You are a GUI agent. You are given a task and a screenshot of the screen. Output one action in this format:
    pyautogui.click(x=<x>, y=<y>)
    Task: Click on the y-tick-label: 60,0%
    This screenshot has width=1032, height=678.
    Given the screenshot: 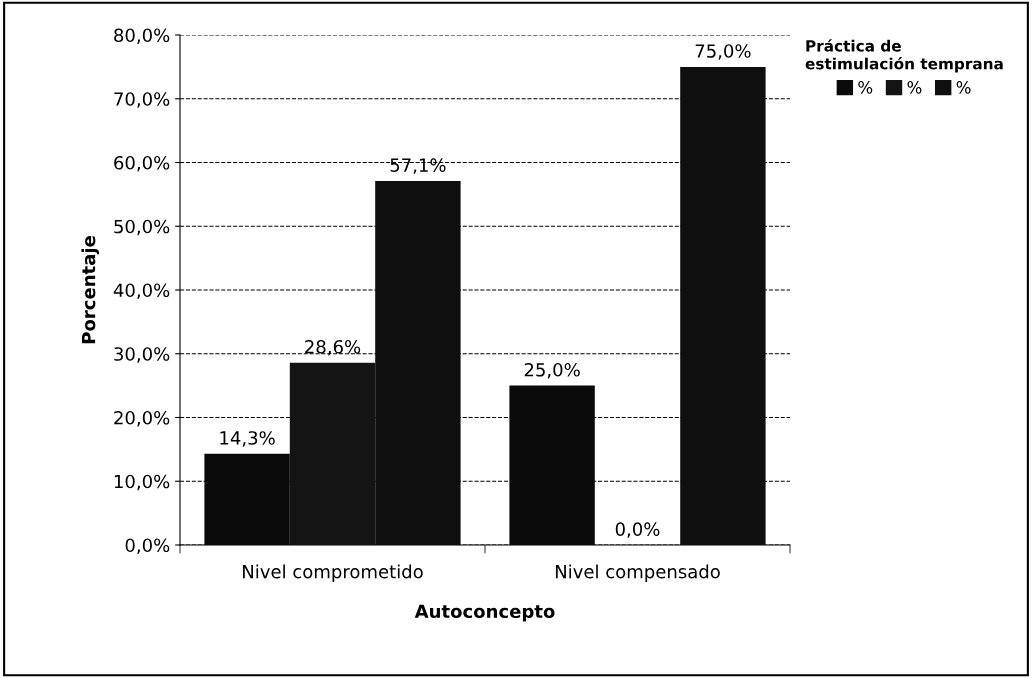 What is the action you would take?
    pyautogui.click(x=142, y=163)
    